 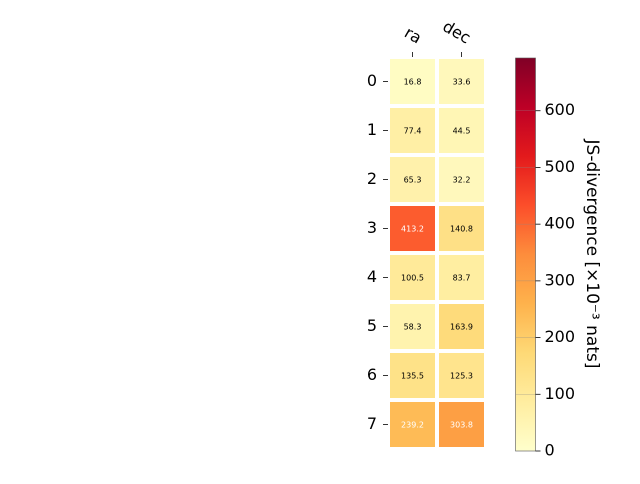 I want to click on colorbar-tick-label: 400, so click(x=560, y=223).